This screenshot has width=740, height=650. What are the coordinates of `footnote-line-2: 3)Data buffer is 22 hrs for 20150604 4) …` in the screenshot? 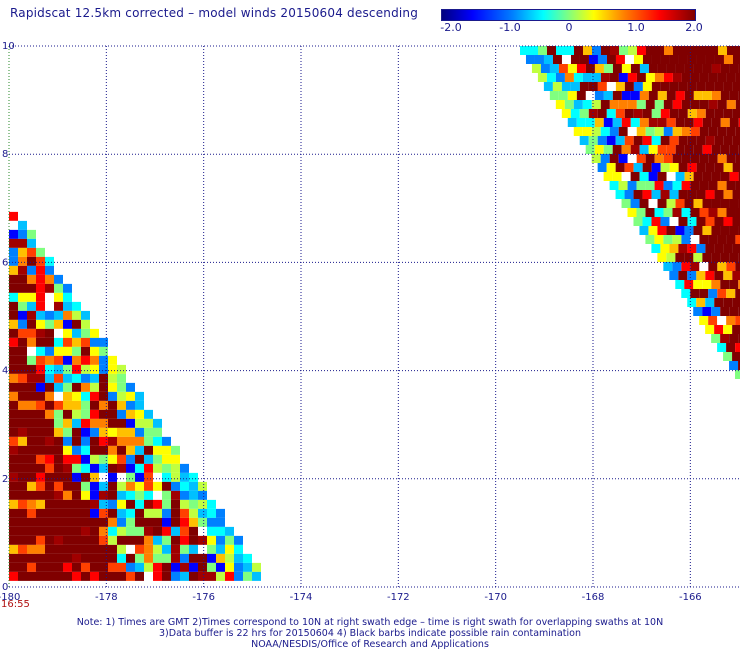 It's located at (370, 633).